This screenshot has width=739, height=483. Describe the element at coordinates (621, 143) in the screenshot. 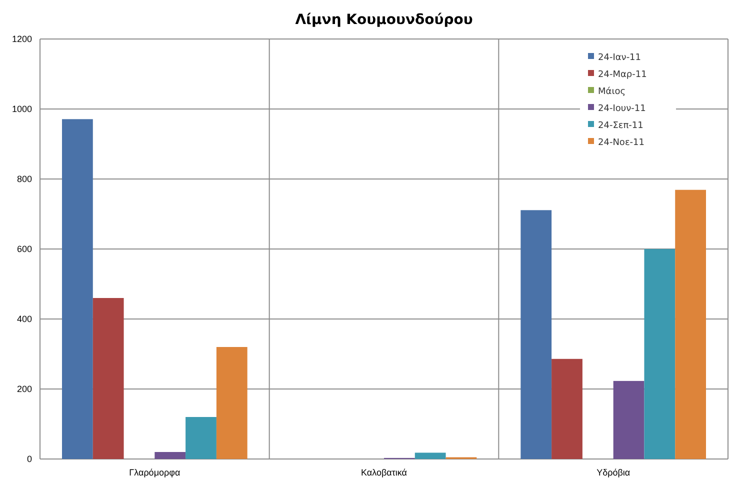

I see `legend-label: 24-Νοε-11` at that location.